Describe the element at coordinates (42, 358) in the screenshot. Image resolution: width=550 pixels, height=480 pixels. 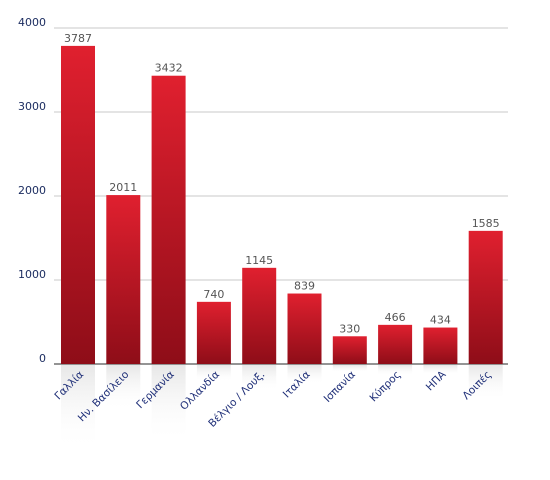
I see `y-tick-label: 0` at that location.